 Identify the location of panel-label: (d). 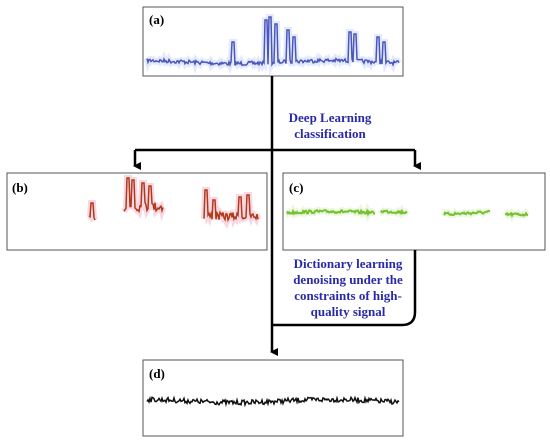
(157, 373).